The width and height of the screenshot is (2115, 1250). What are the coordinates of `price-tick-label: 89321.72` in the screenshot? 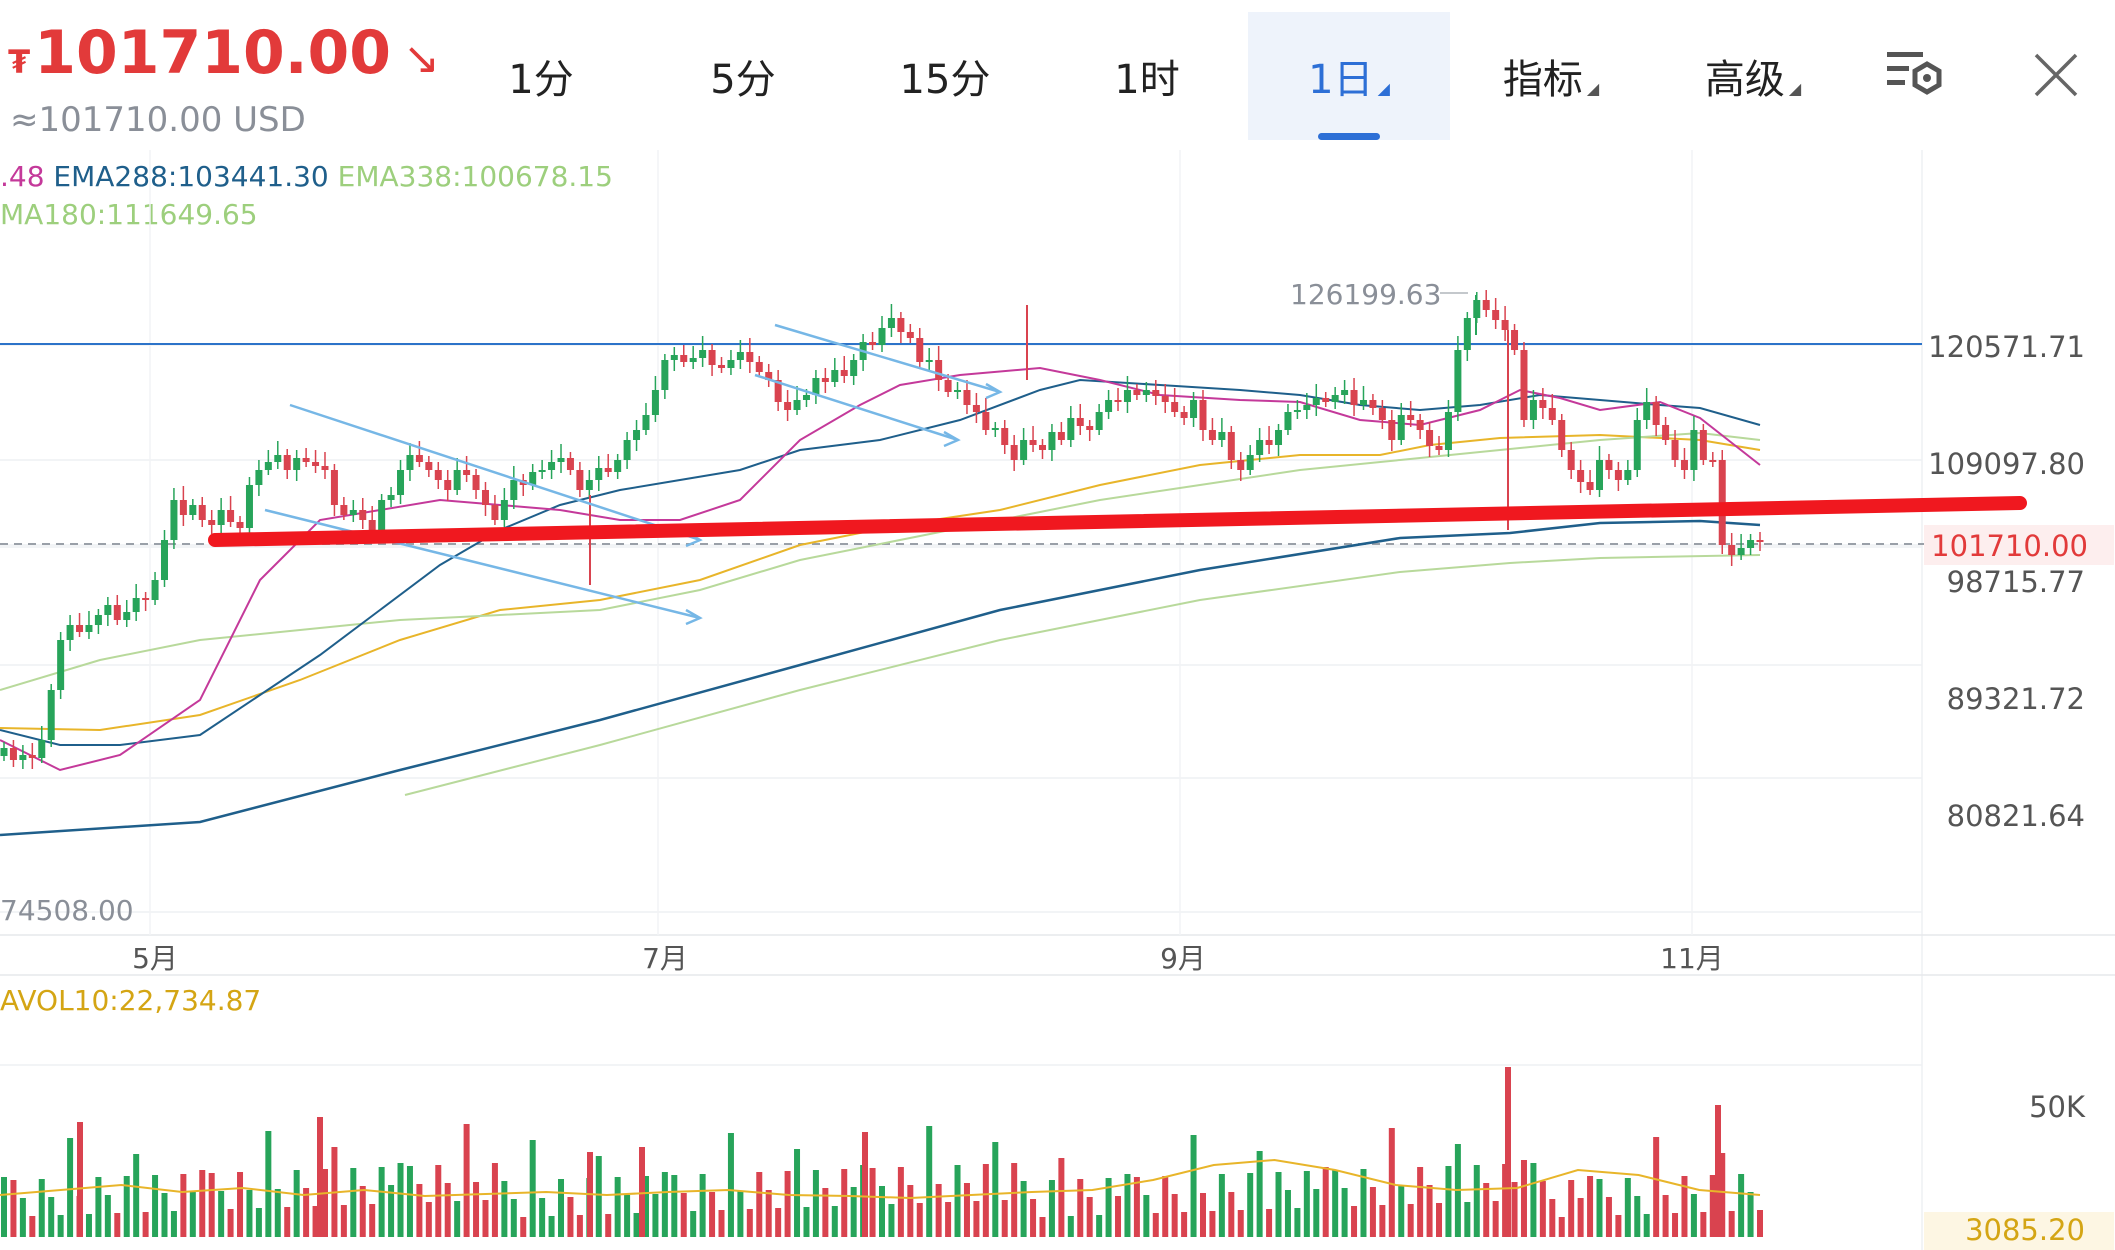 It's located at (2016, 699).